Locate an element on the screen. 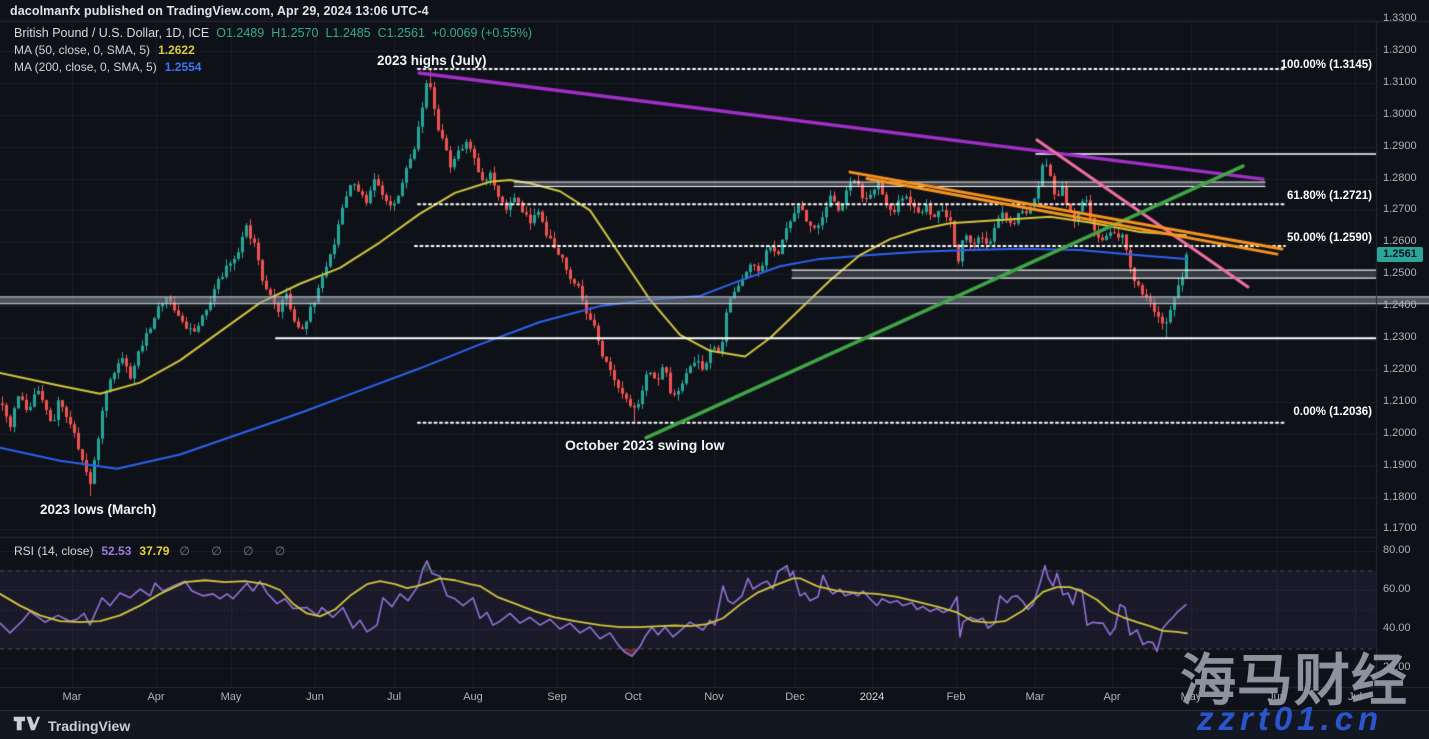 This screenshot has width=1429, height=739. price-tick-label: 1.2300 is located at coordinates (1400, 337).